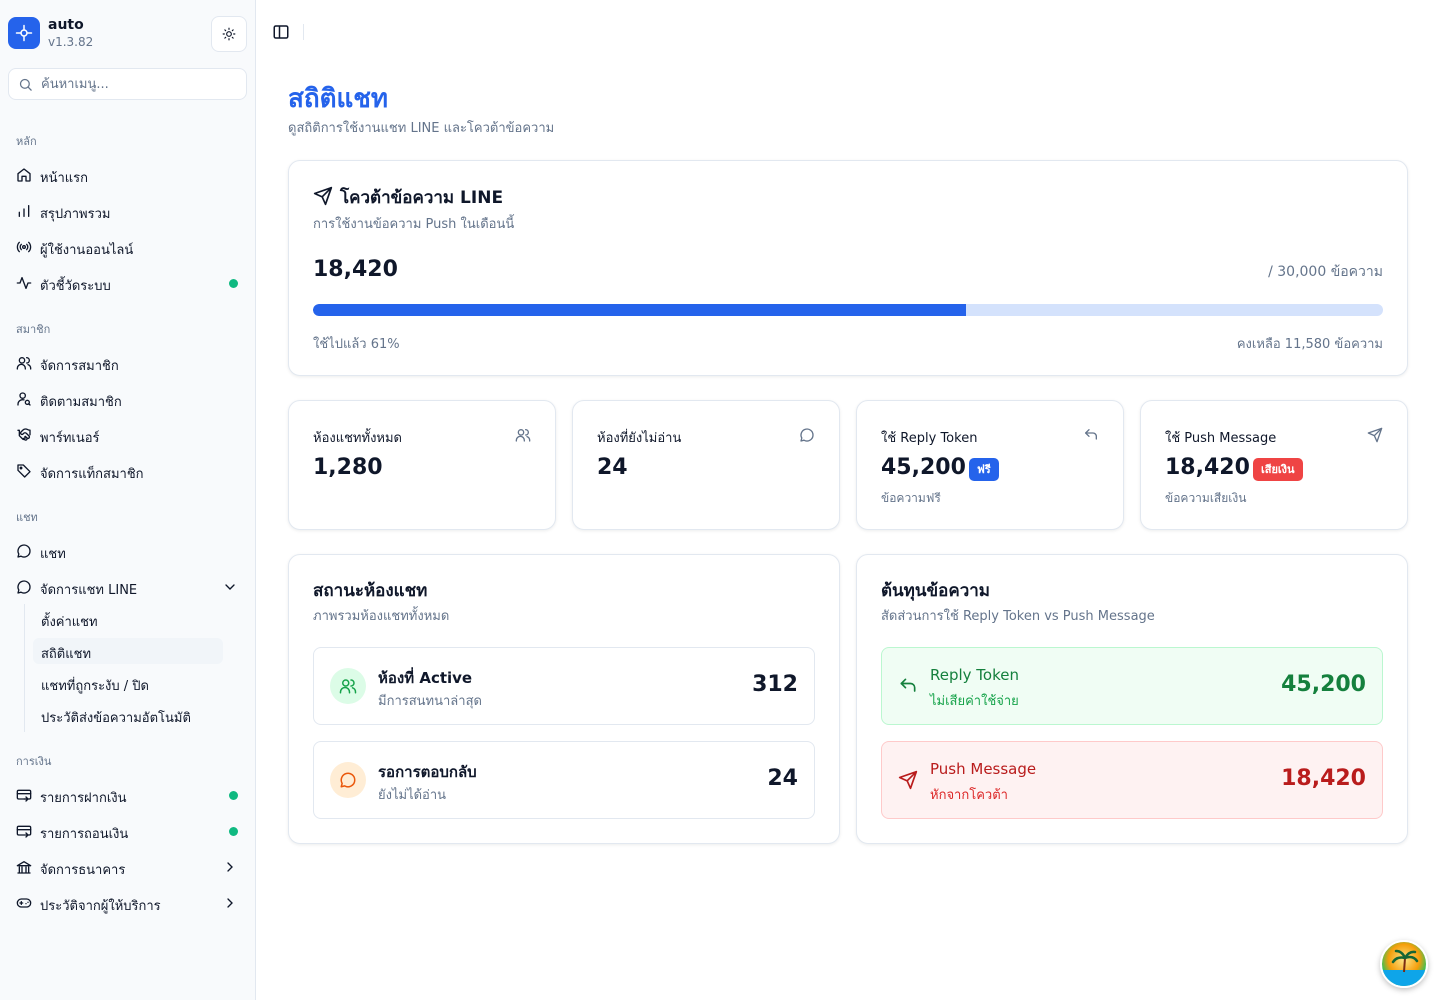  I want to click on sidebar-subitem-label: ตั้งค่าแชท, so click(69, 622).